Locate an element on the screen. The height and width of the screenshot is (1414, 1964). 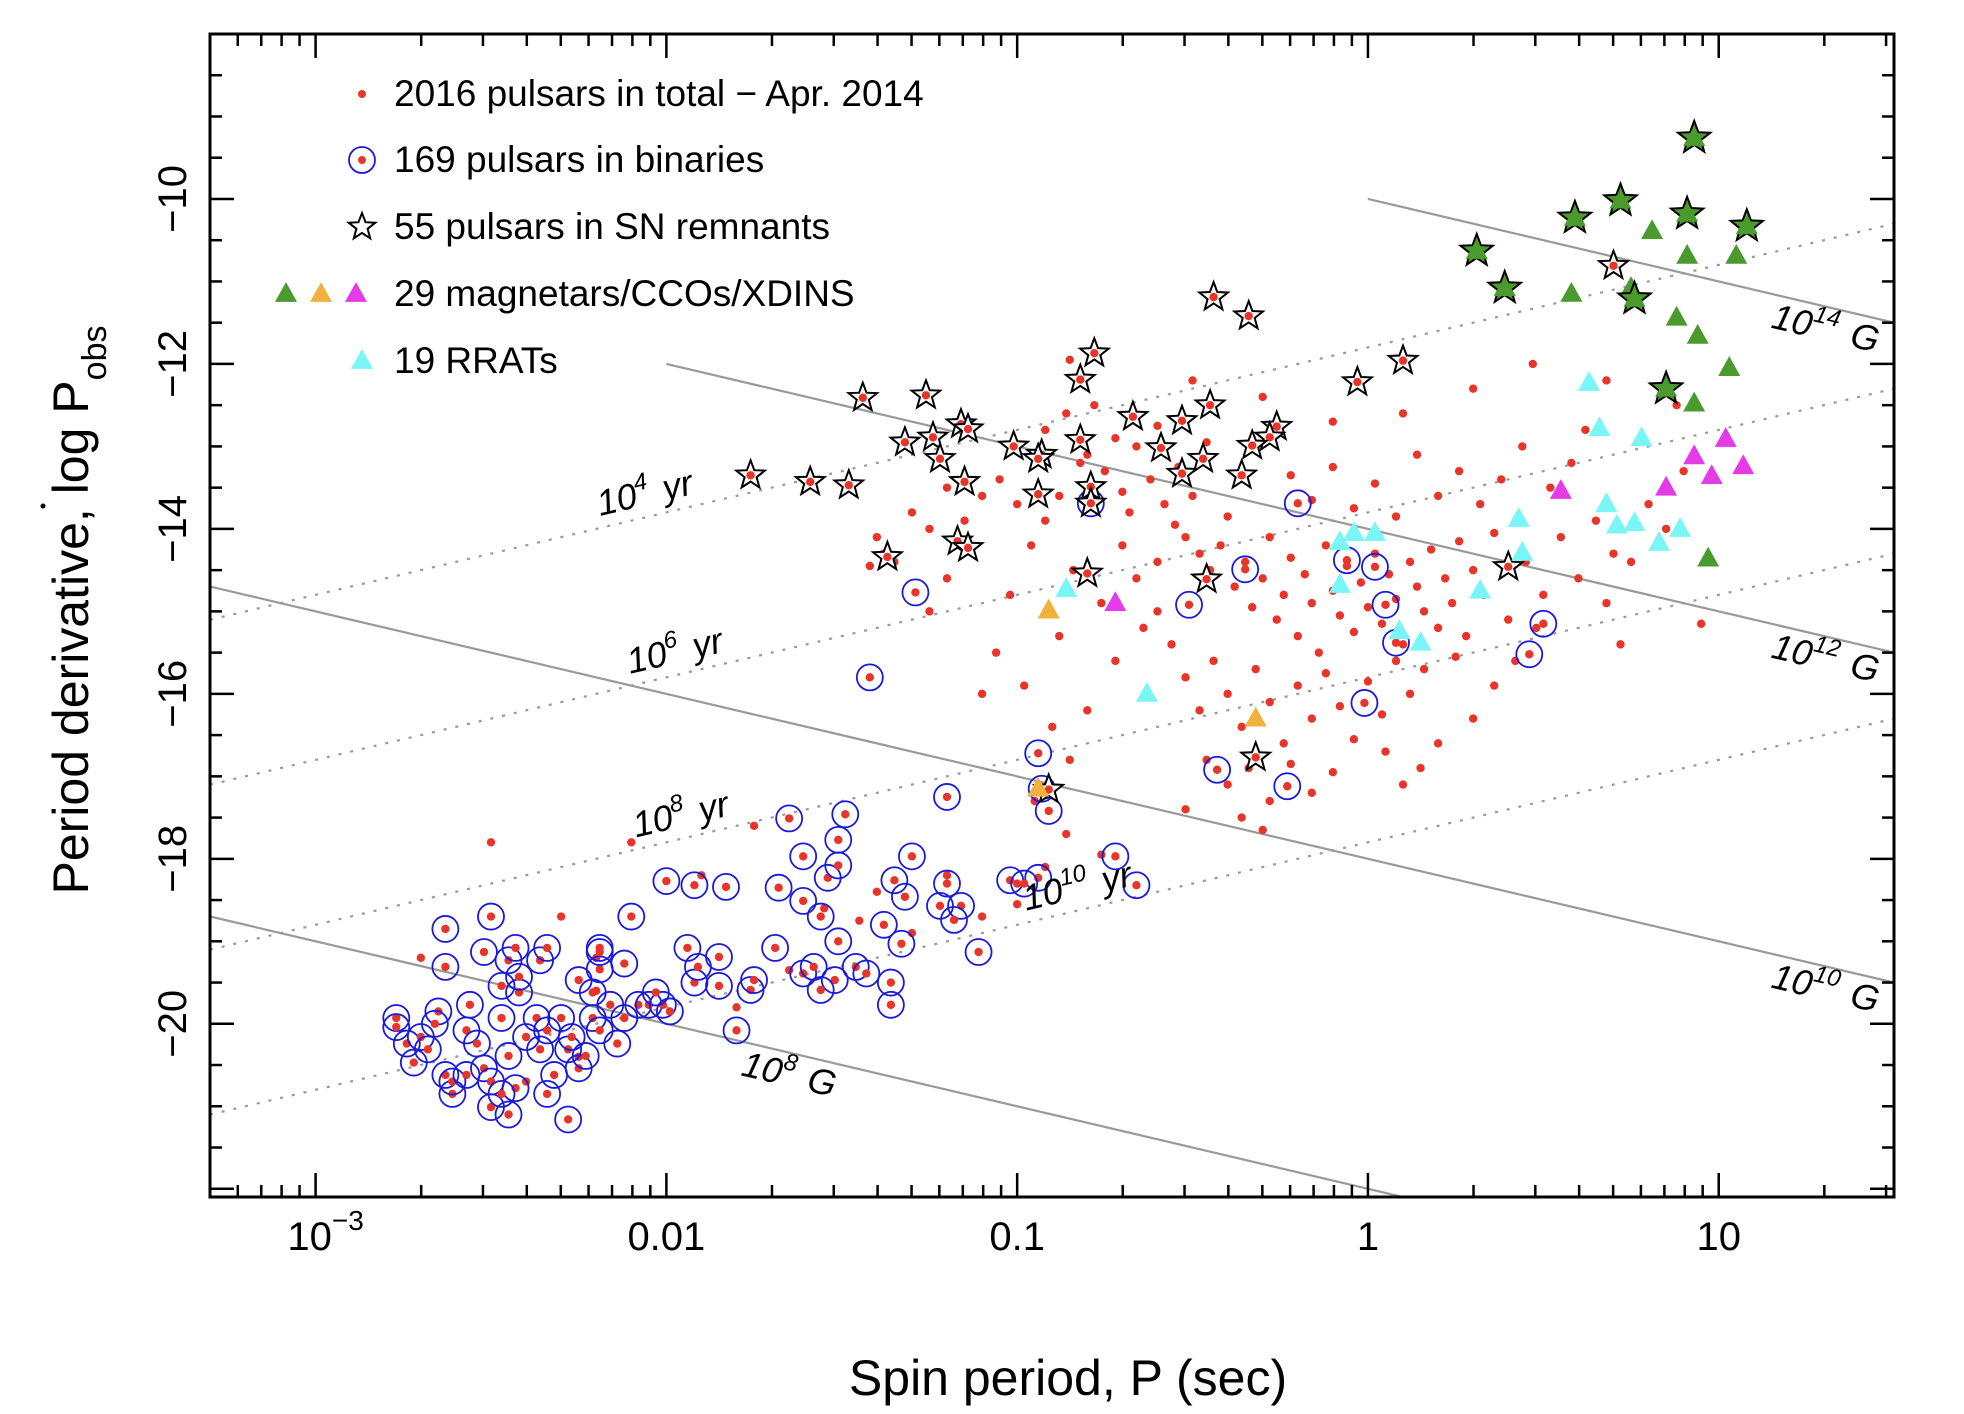
b-field-label-1-exp: 12 is located at coordinates (1827, 647).